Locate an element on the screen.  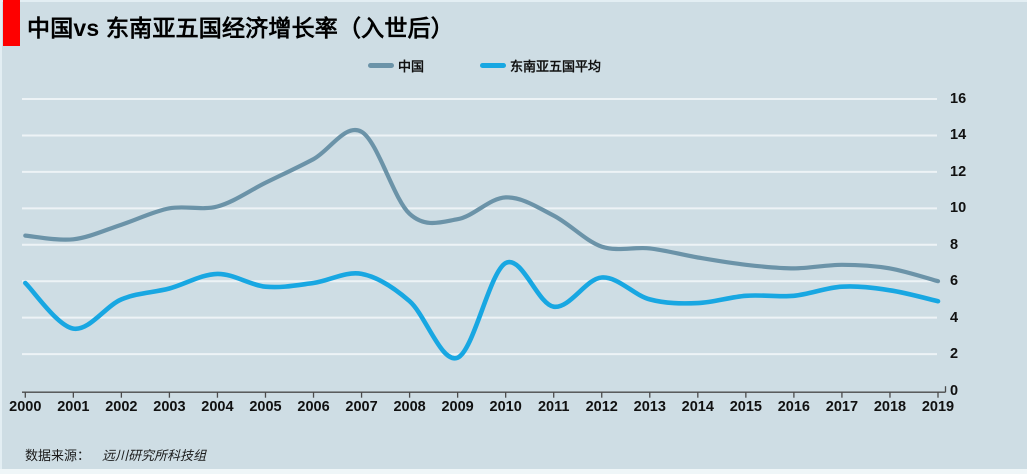
y-tick-label-16: 16 is located at coordinates (958, 99).